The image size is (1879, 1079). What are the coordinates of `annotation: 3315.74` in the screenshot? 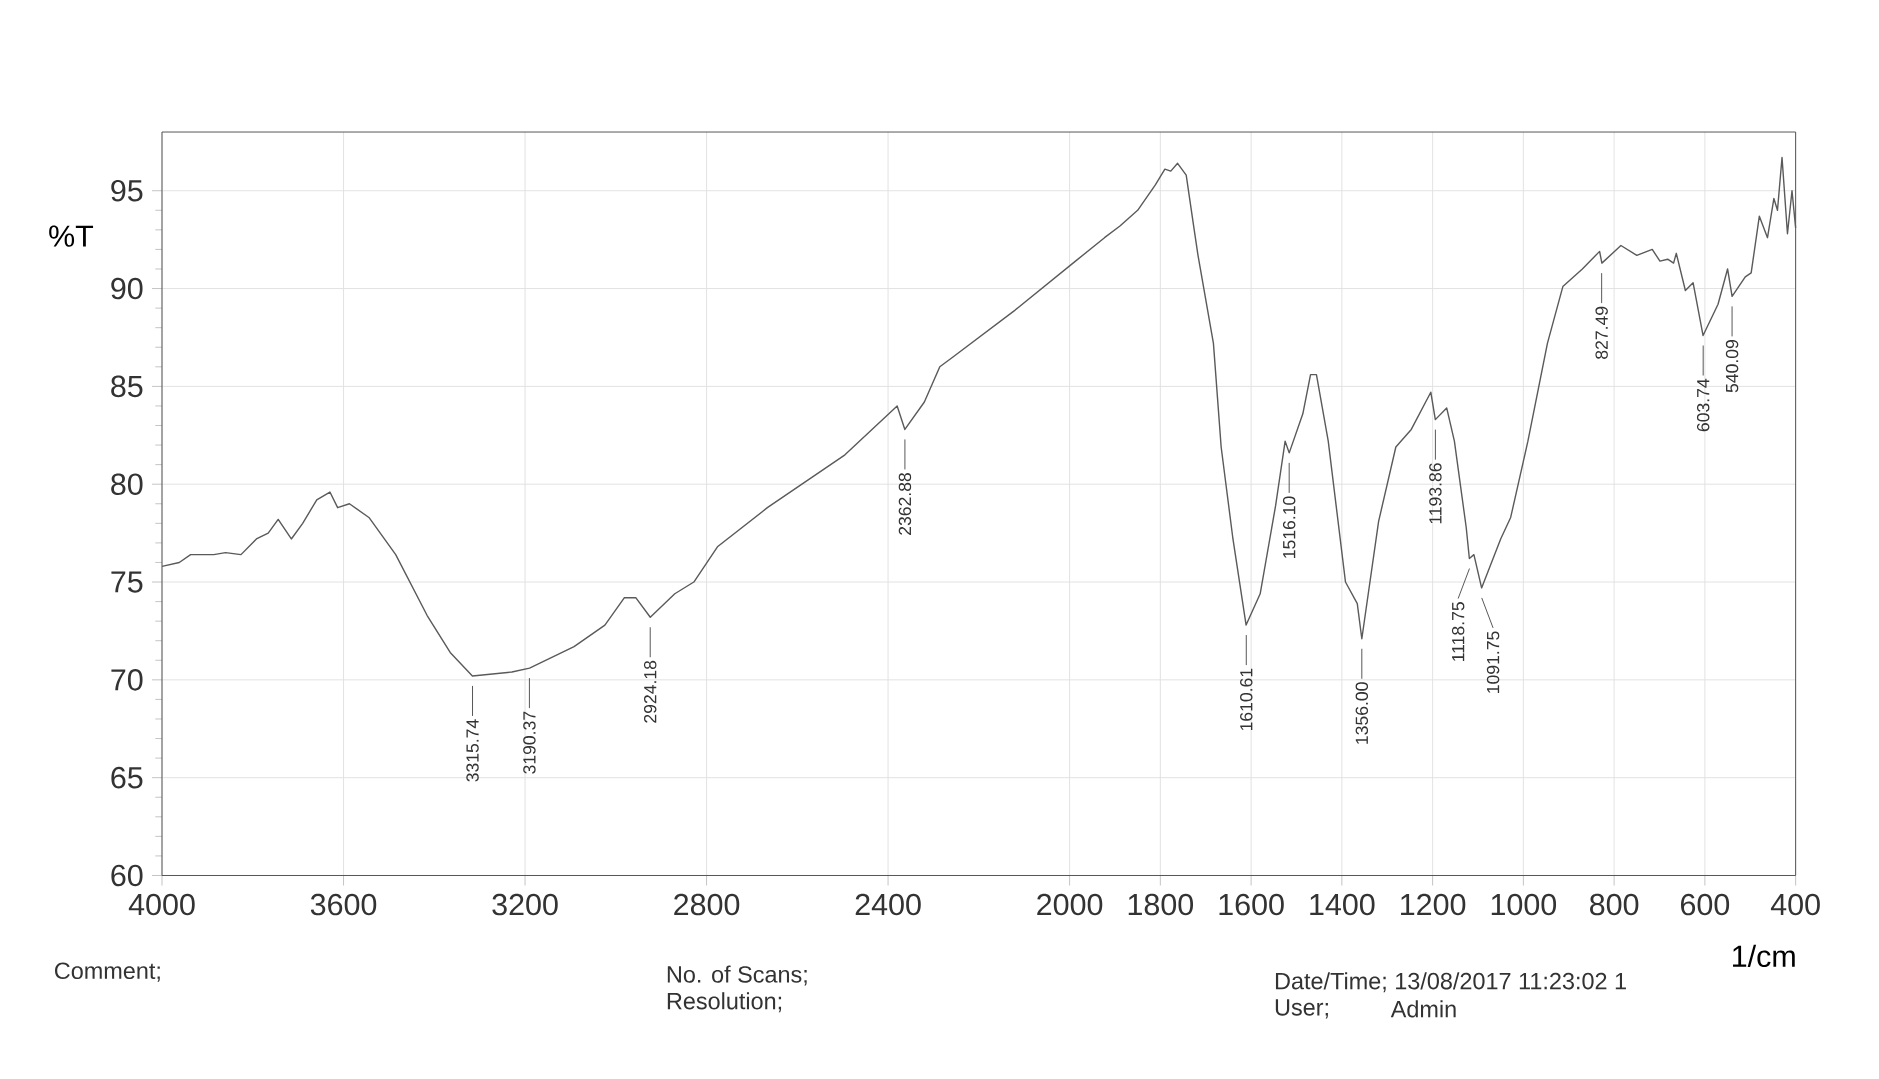 It's located at (472, 750).